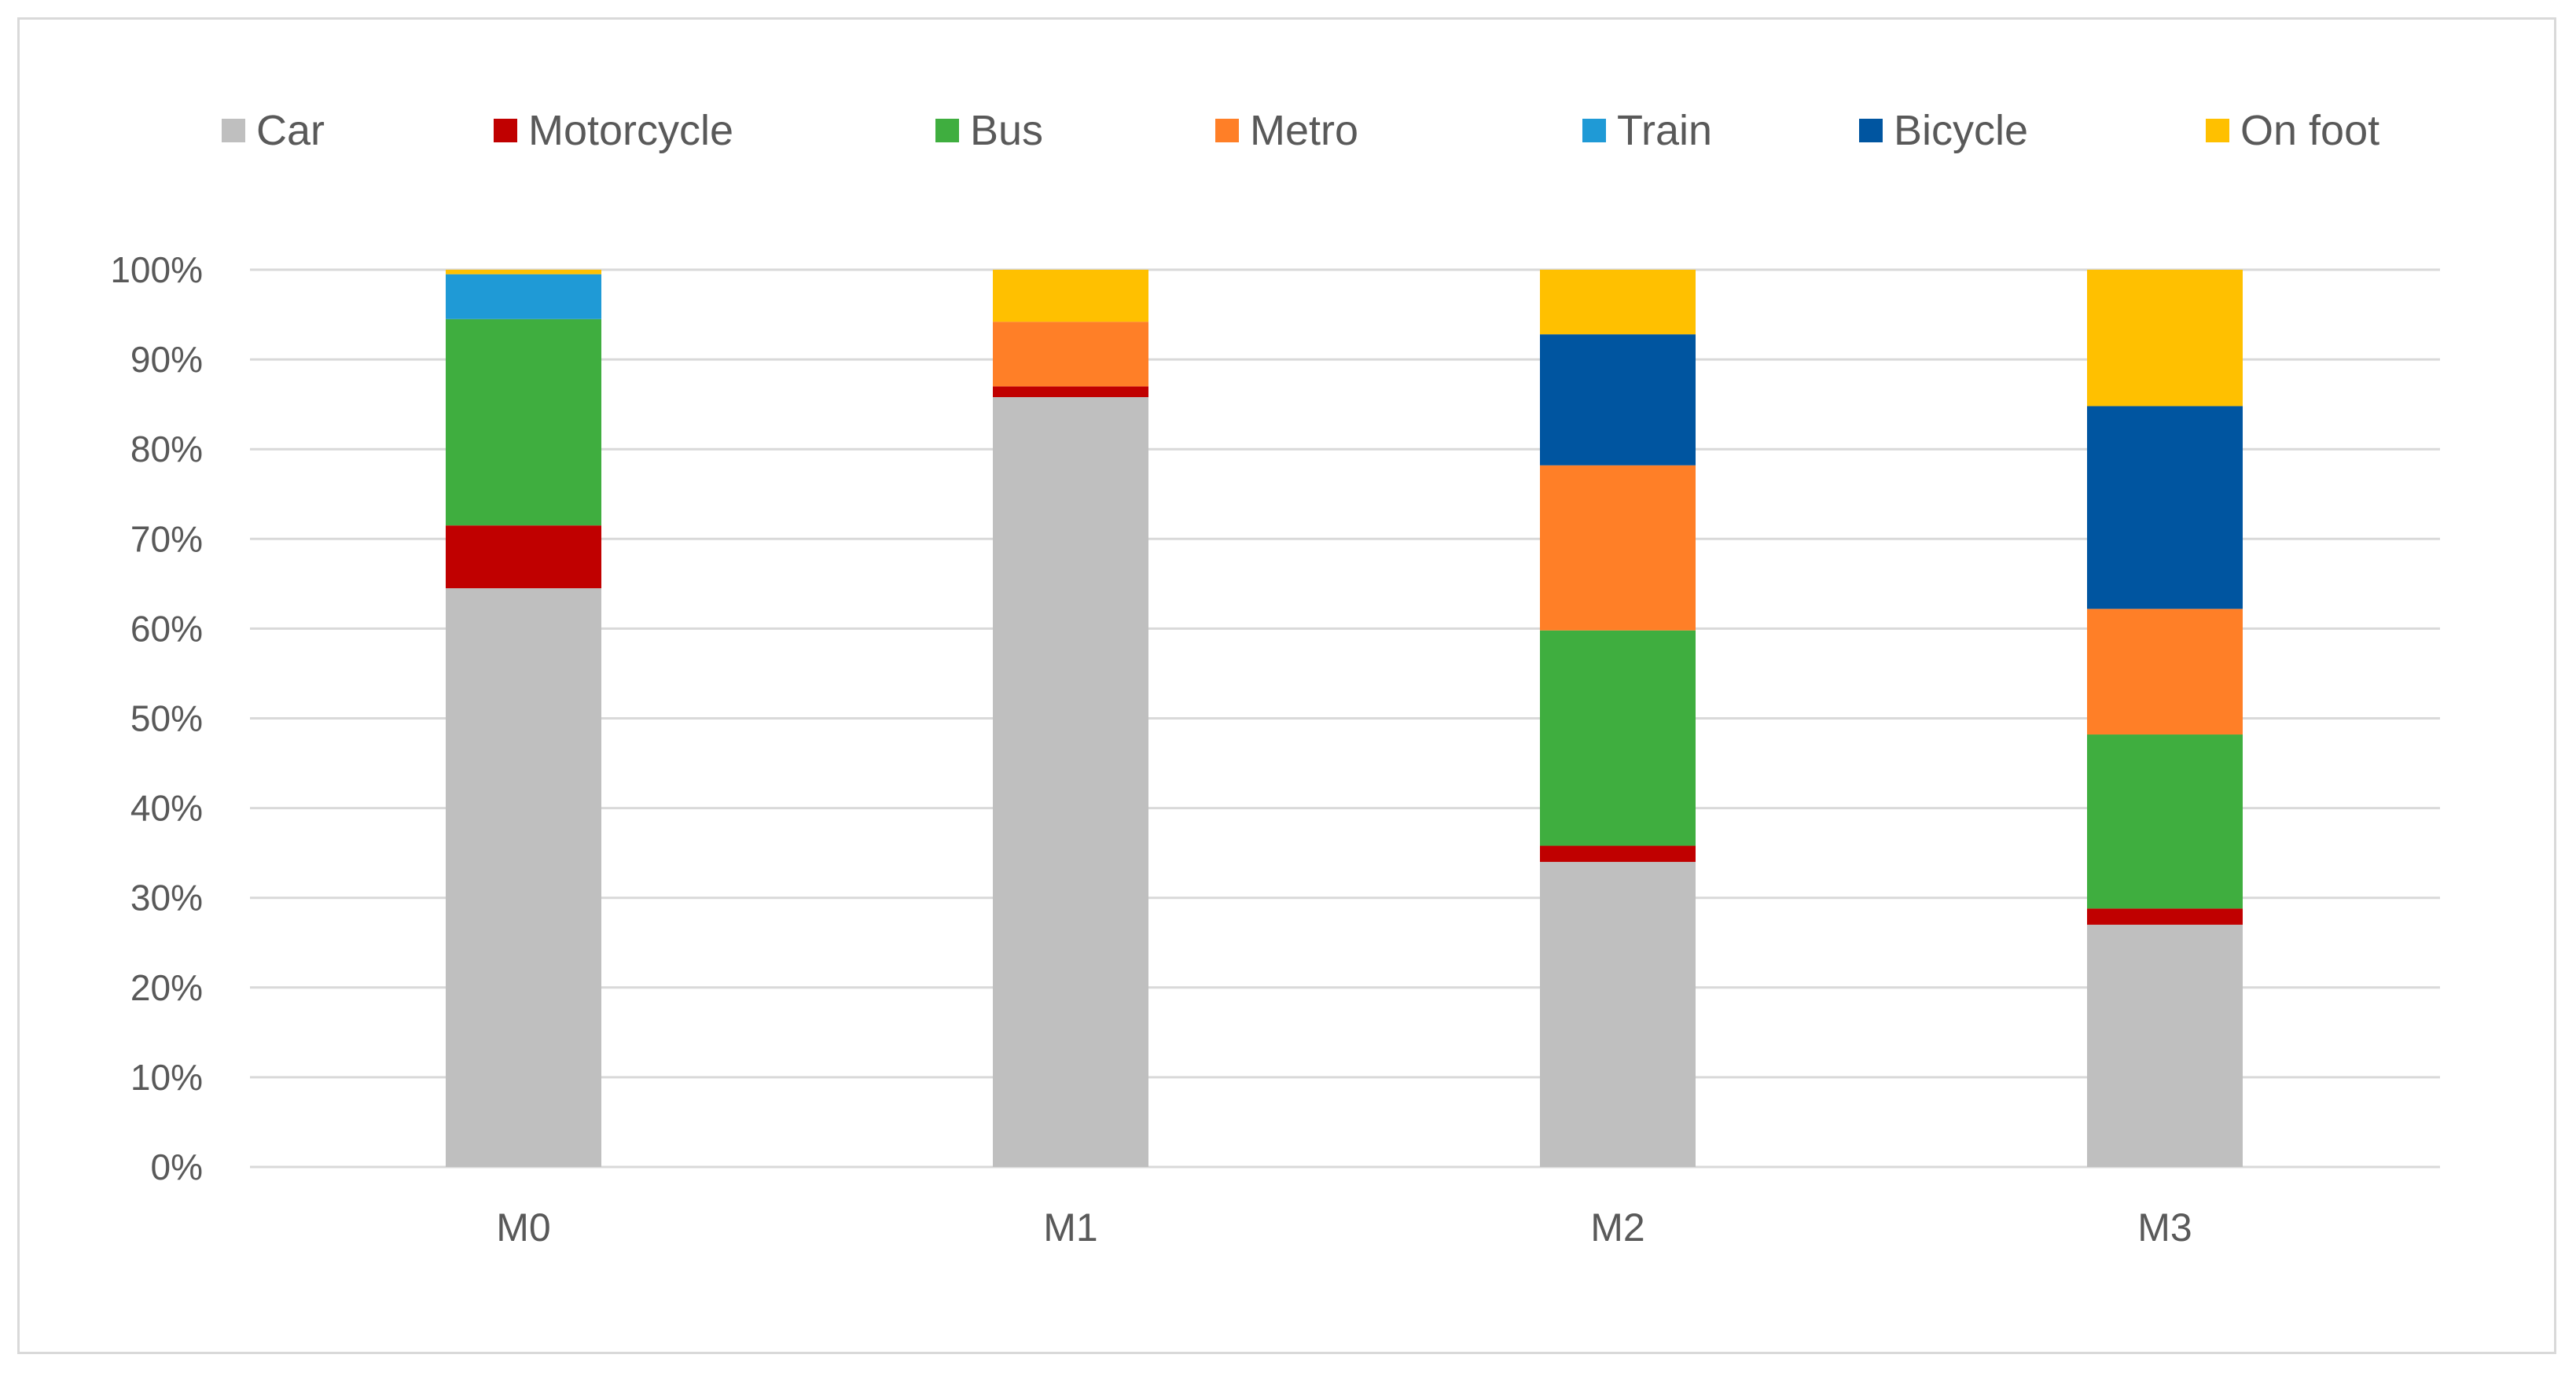 Image resolution: width=2576 pixels, height=1373 pixels. Describe the element at coordinates (166, 808) in the screenshot. I see `y-tick-label: 40%` at that location.